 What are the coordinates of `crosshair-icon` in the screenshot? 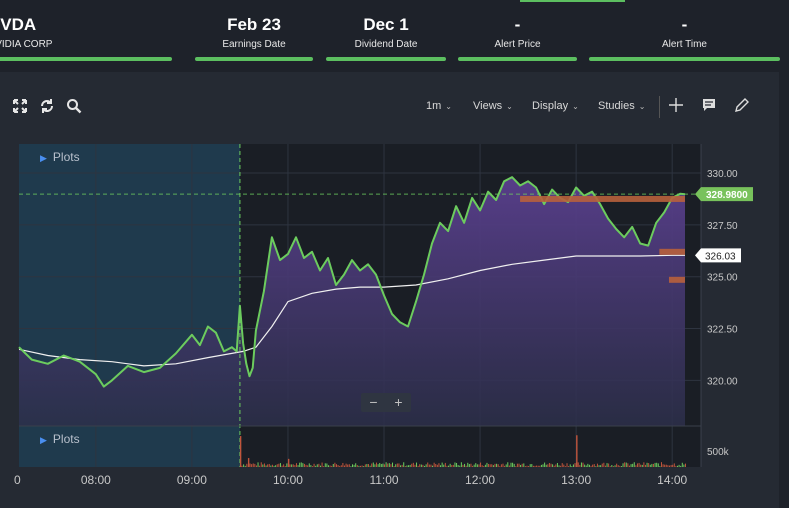 It's located at (676, 105).